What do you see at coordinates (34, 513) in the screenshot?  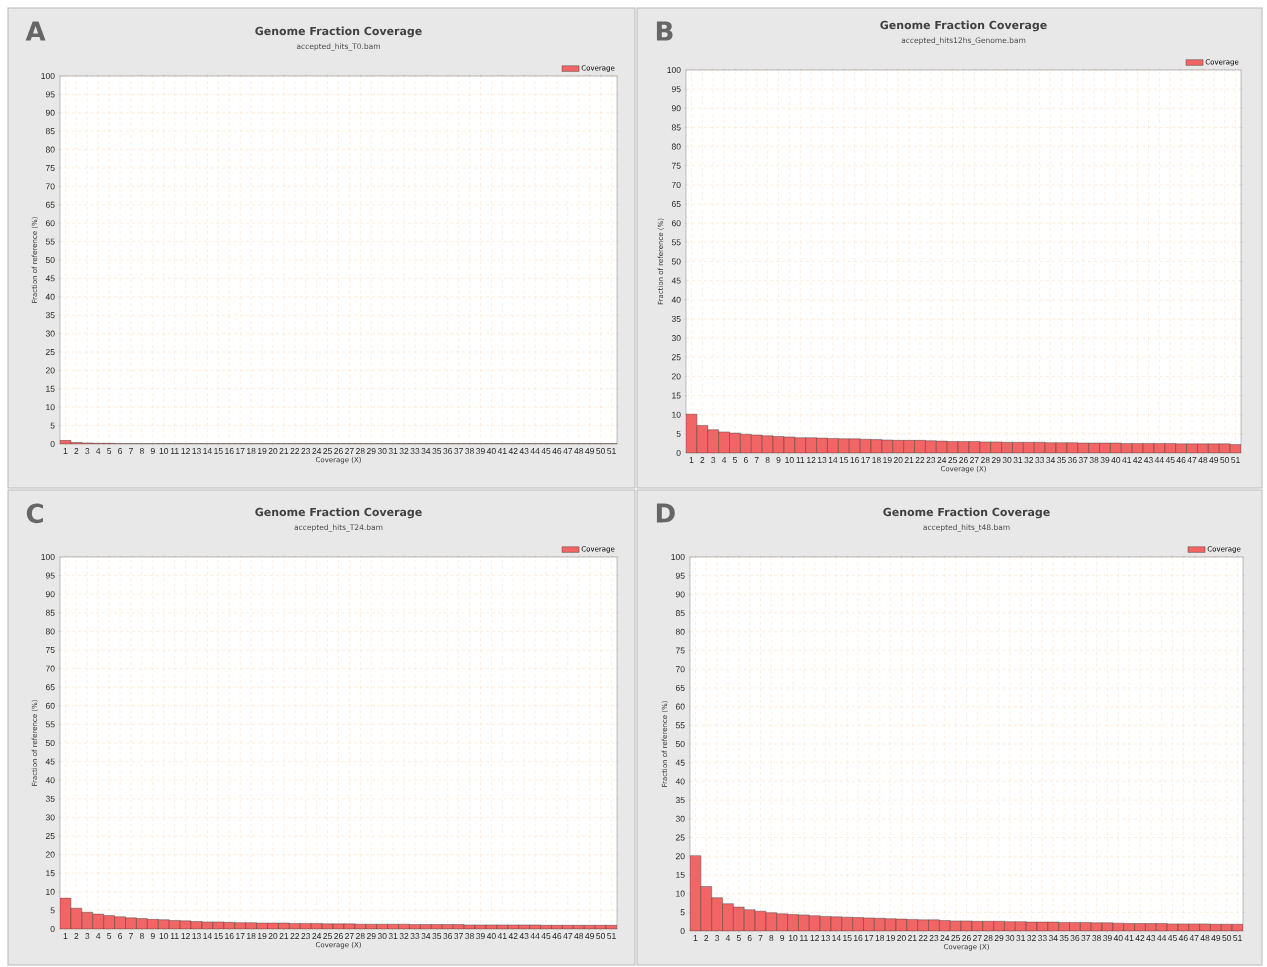 I see `text: C` at bounding box center [34, 513].